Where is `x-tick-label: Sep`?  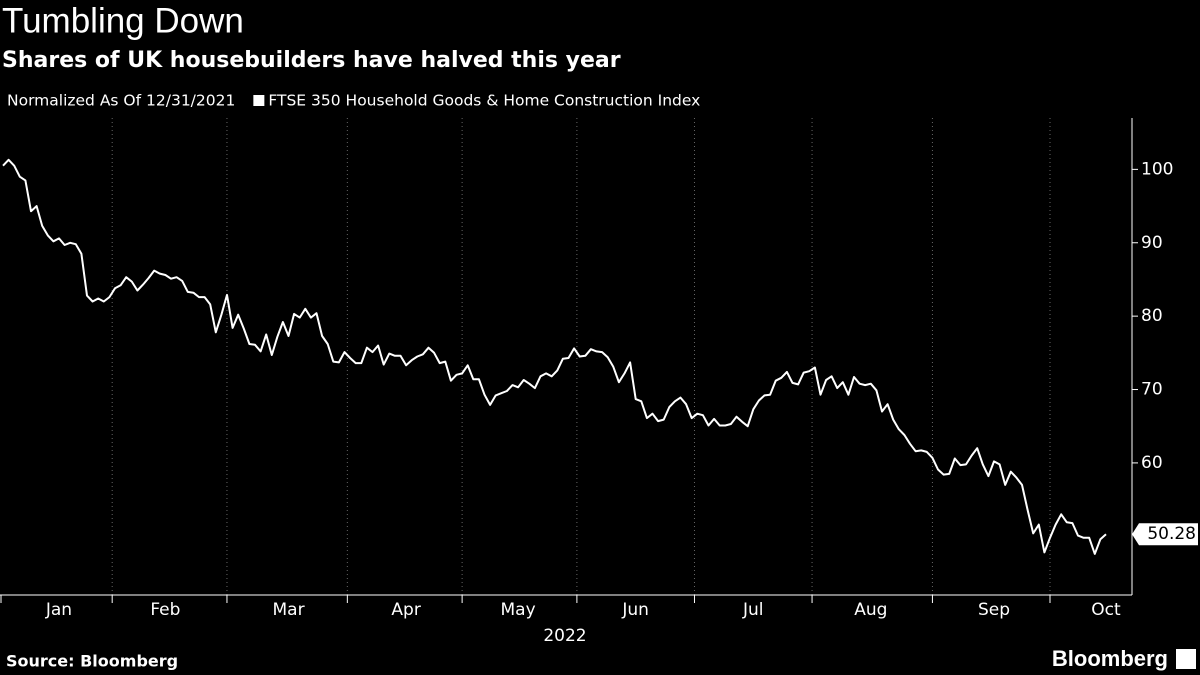 x-tick-label: Sep is located at coordinates (994, 610).